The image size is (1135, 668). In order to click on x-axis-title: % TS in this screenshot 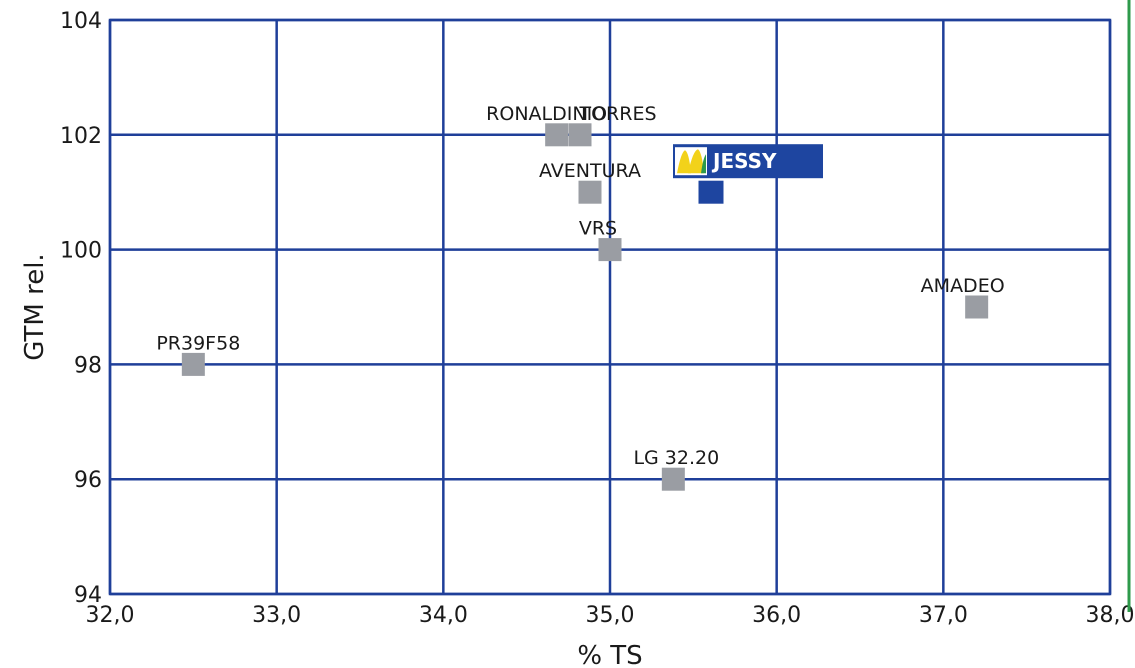, I will do `click(609, 654)`.